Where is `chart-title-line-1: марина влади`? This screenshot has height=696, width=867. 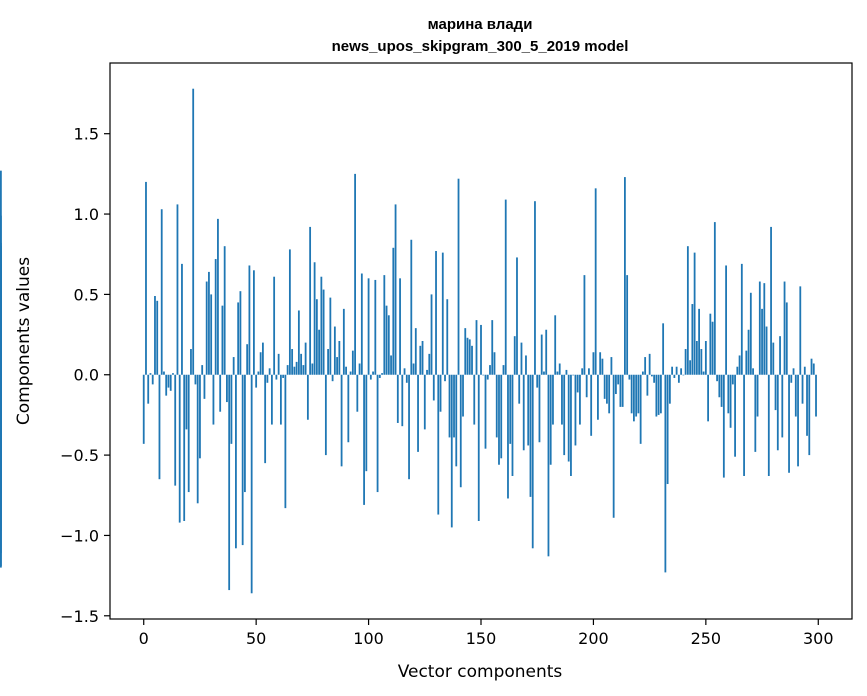
chart-title-line-1: марина влади is located at coordinates (480, 24).